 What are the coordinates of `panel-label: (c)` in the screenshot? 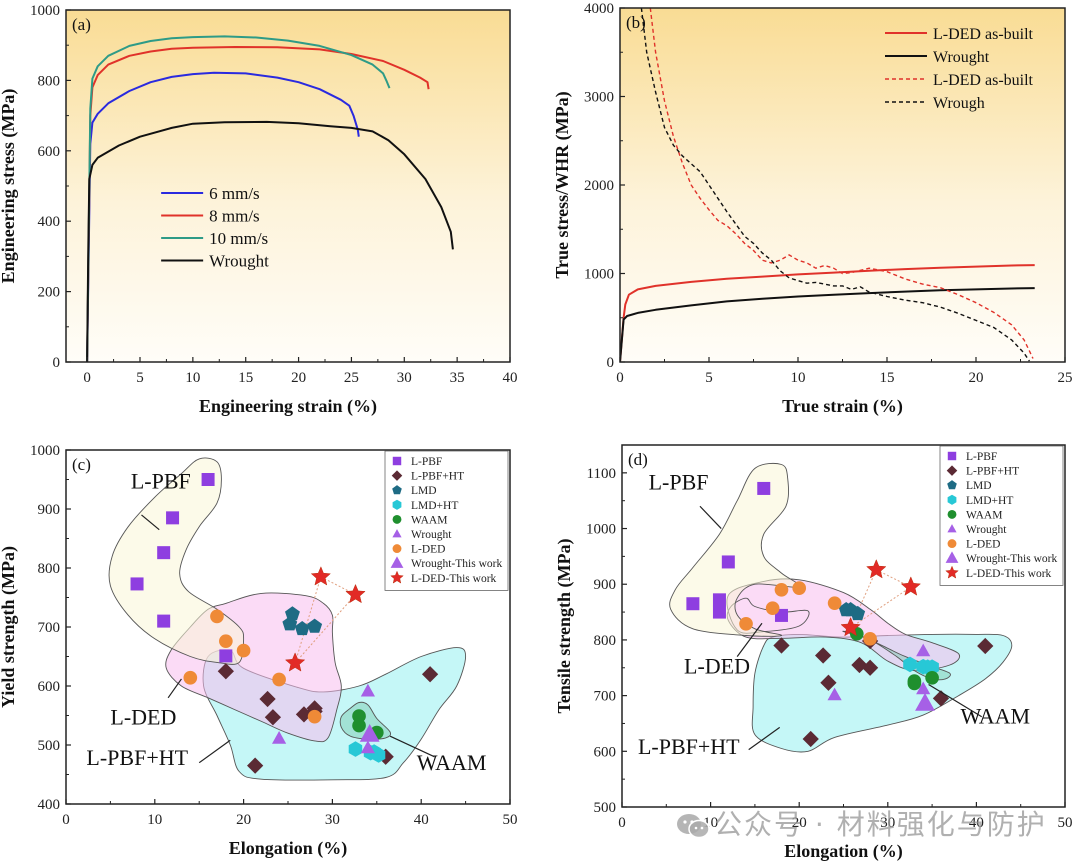 It's located at (81, 464).